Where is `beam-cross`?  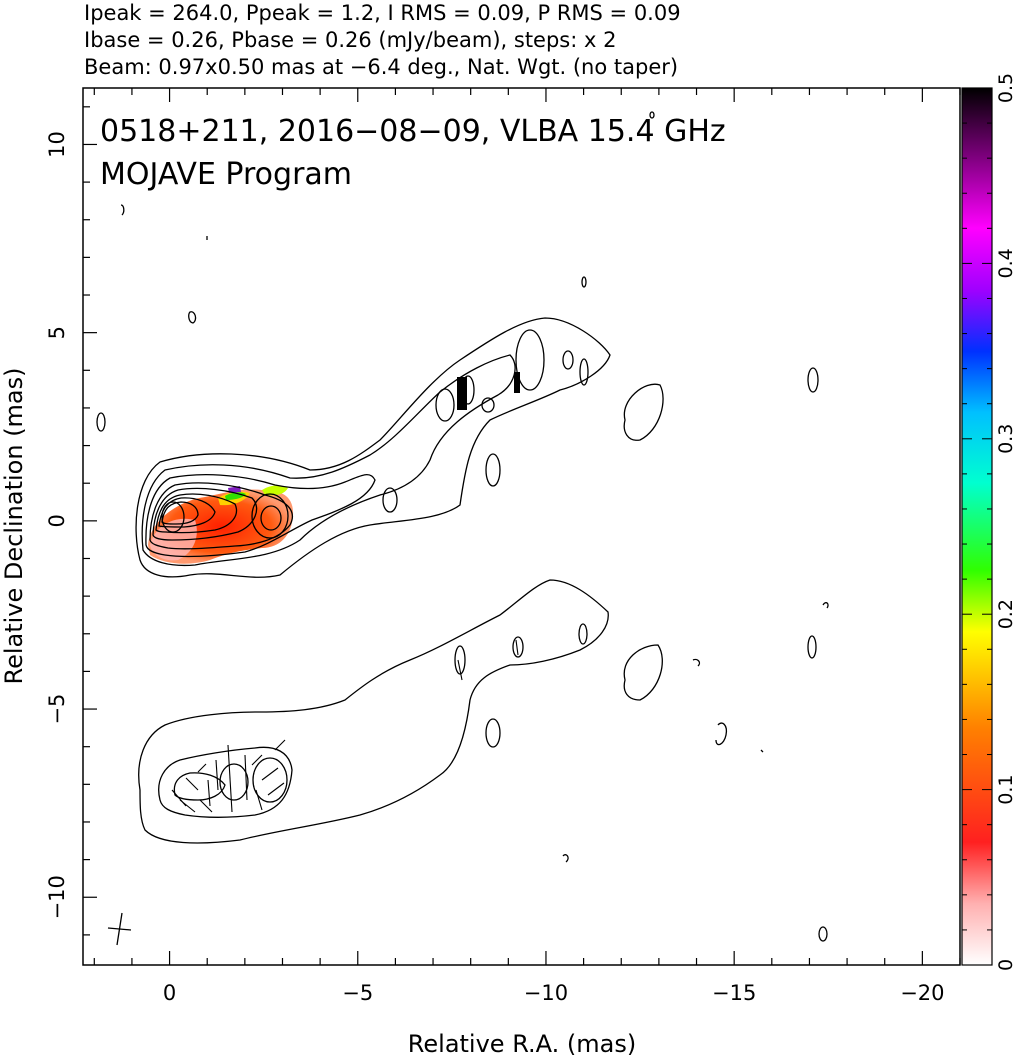
beam-cross is located at coordinates (119, 929).